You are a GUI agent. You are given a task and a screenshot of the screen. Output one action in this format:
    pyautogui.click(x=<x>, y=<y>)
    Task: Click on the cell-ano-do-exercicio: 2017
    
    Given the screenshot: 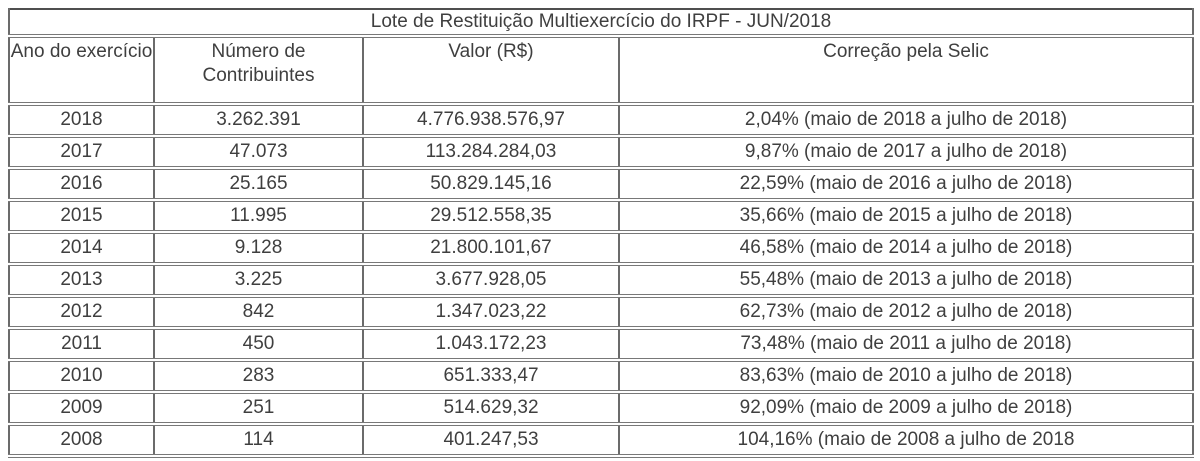 What is the action you would take?
    pyautogui.click(x=81, y=153)
    